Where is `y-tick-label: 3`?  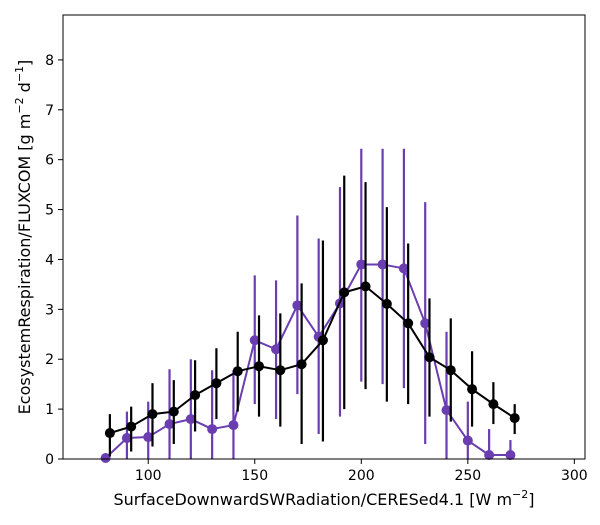
y-tick-label: 3 is located at coordinates (49, 310).